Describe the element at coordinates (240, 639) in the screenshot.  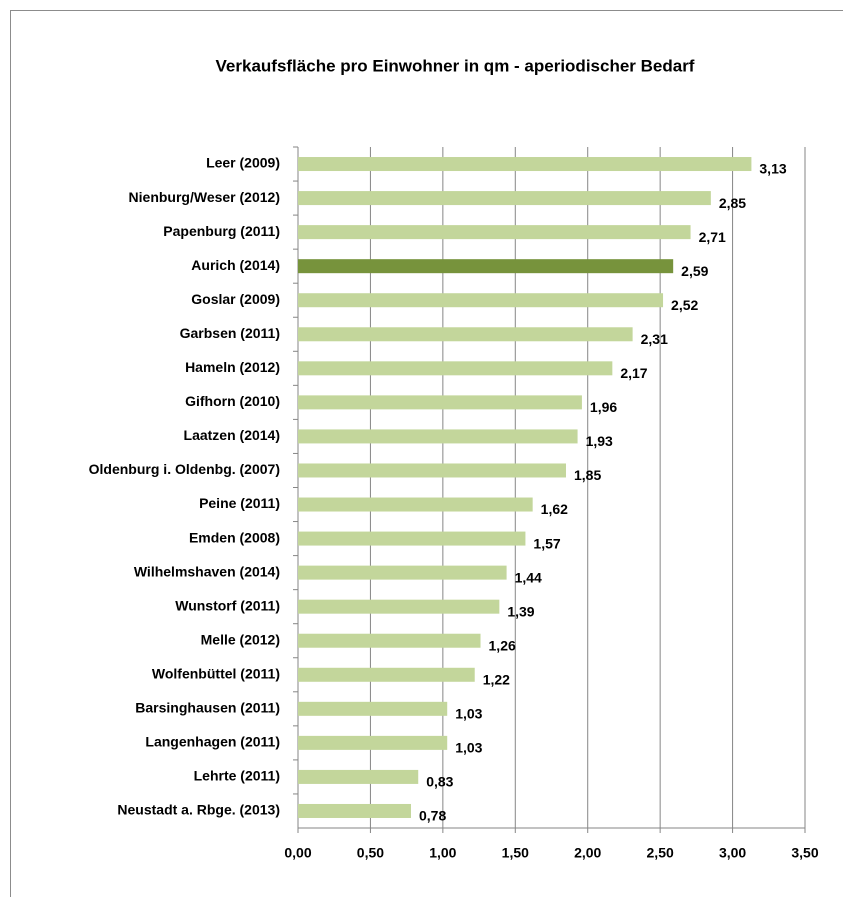
I see `y-tick-label: Melle (2012)` at that location.